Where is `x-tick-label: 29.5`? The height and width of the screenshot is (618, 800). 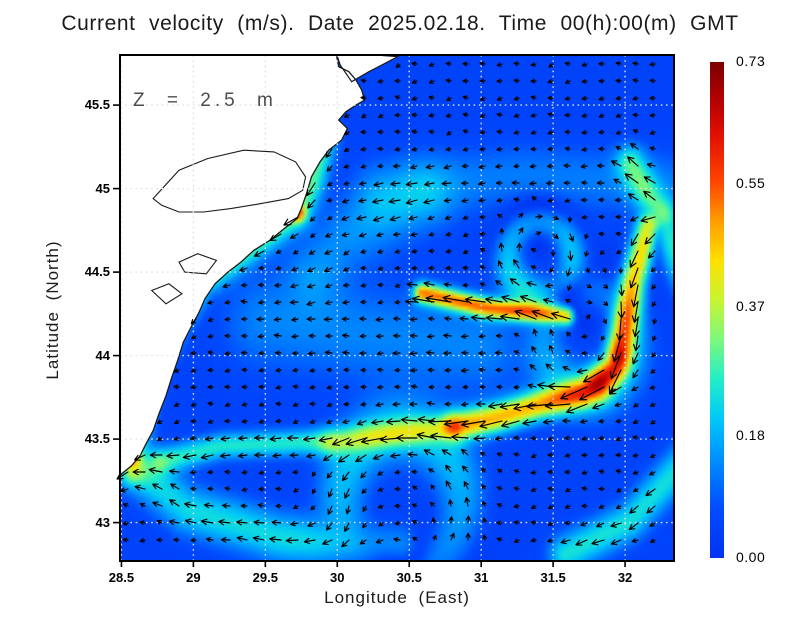 x-tick-label: 29.5 is located at coordinates (265, 577).